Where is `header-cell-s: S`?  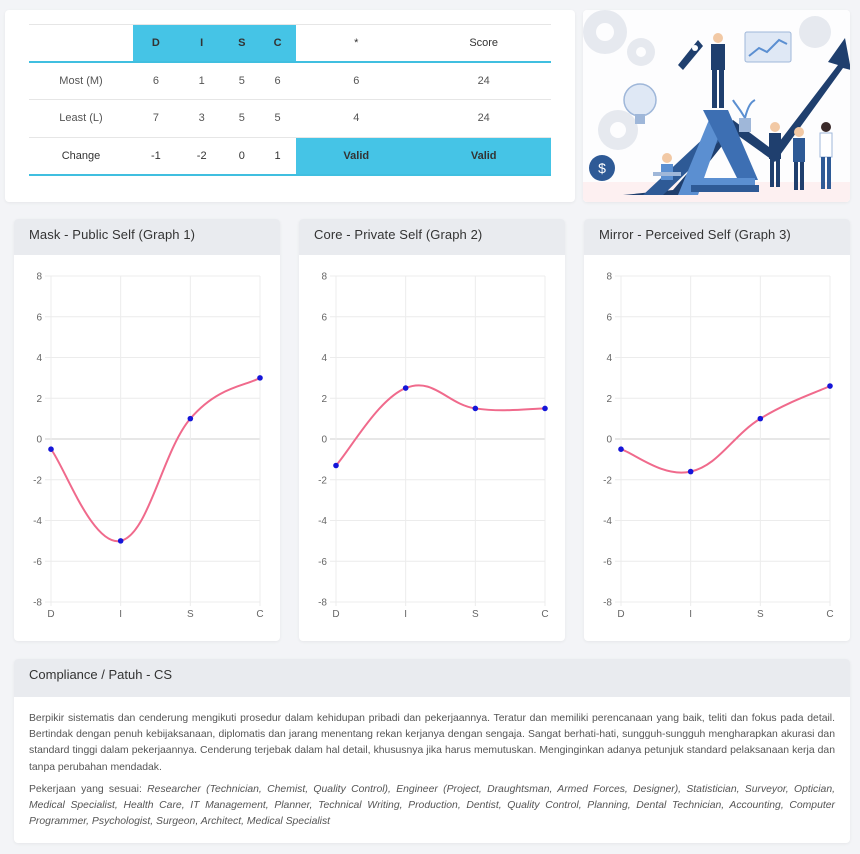
header-cell-s: S is located at coordinates (241, 43).